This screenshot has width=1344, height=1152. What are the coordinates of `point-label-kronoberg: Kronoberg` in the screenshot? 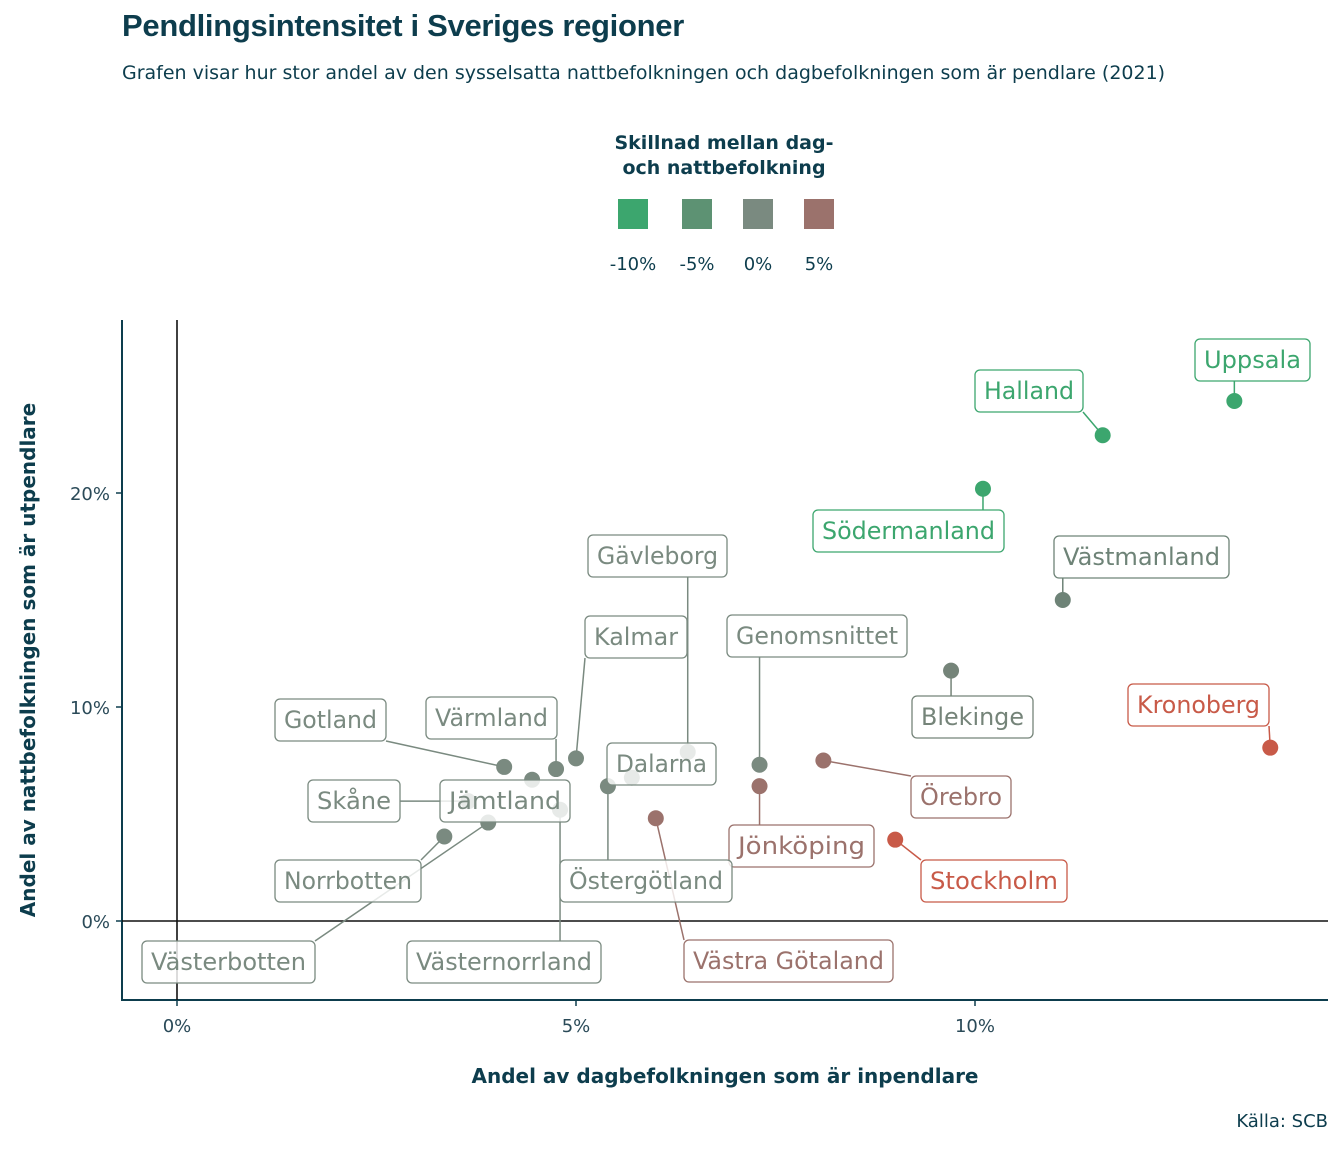 It's located at (1198, 705).